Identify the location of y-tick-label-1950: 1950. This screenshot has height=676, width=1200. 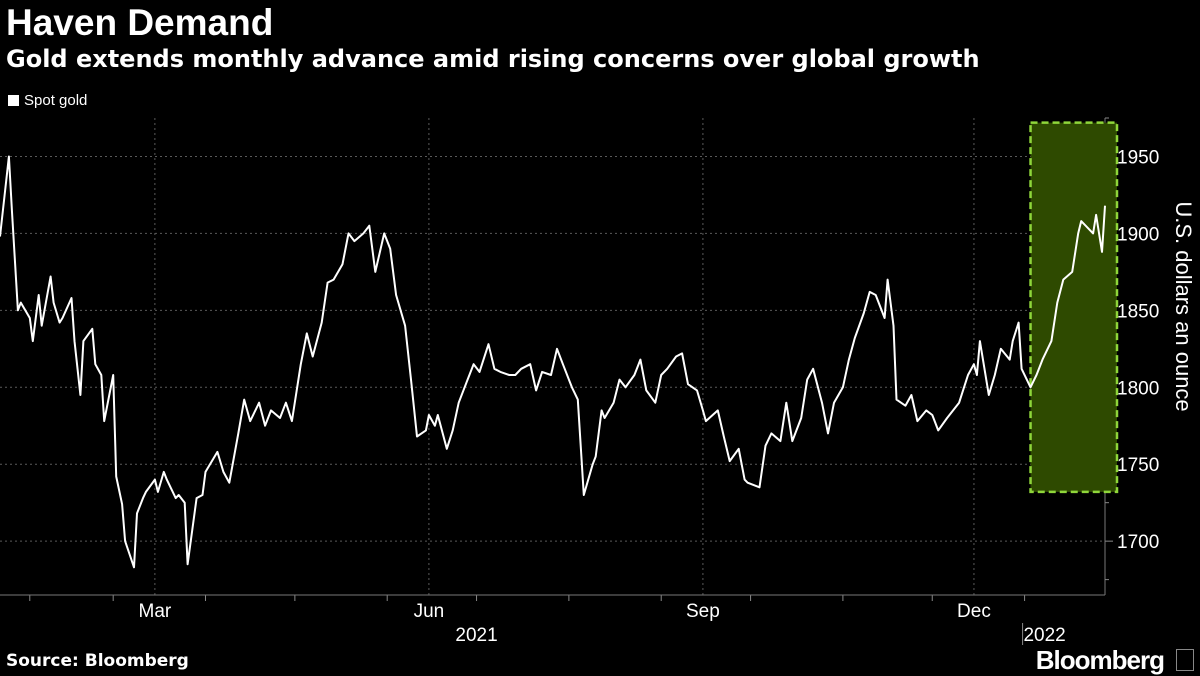
(1138, 157).